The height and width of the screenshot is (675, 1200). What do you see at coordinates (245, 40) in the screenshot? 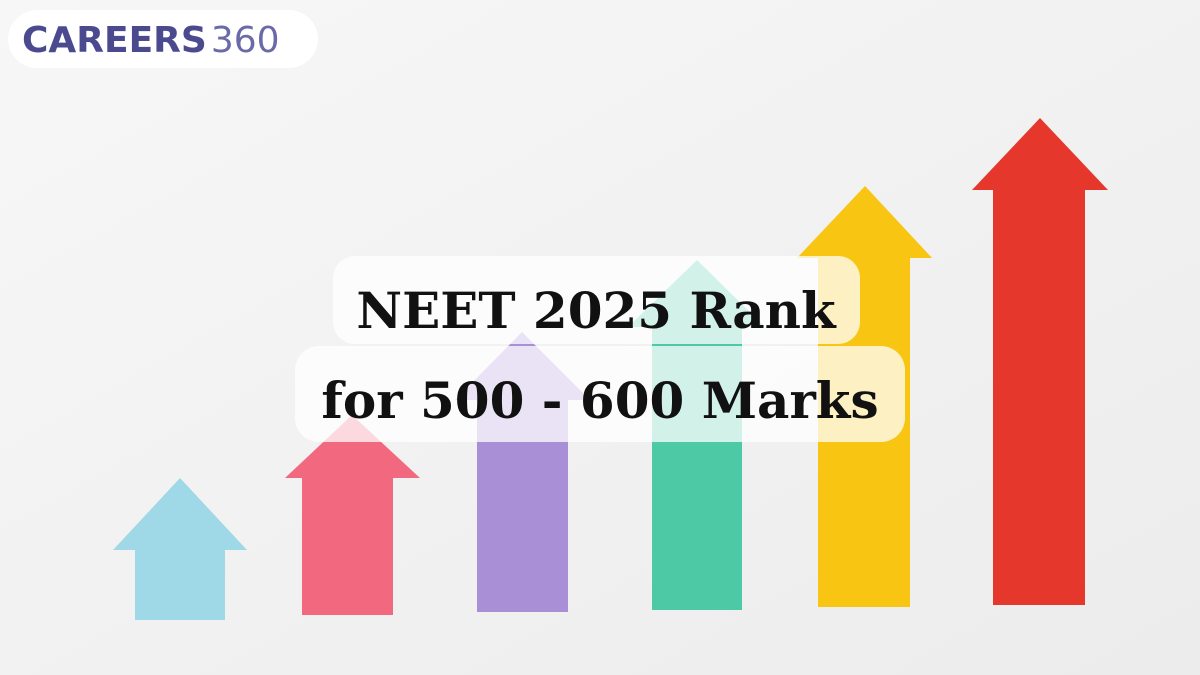
I see `logo-number: 360` at bounding box center [245, 40].